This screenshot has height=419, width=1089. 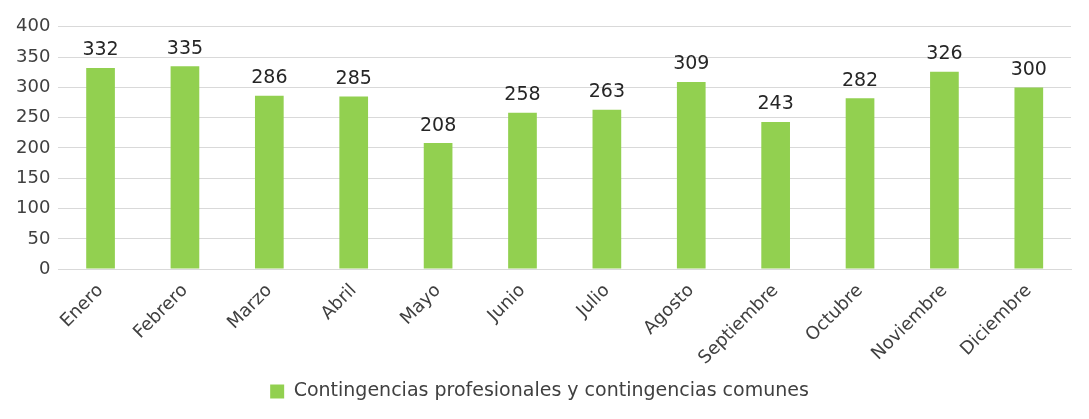 I want to click on data-label: 263, so click(x=606, y=90).